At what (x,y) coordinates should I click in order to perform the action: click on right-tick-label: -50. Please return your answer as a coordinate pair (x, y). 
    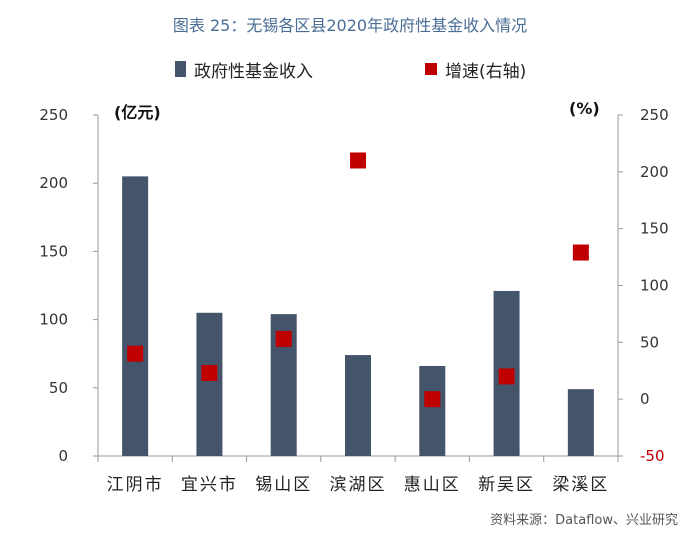
    Looking at the image, I should click on (652, 456).